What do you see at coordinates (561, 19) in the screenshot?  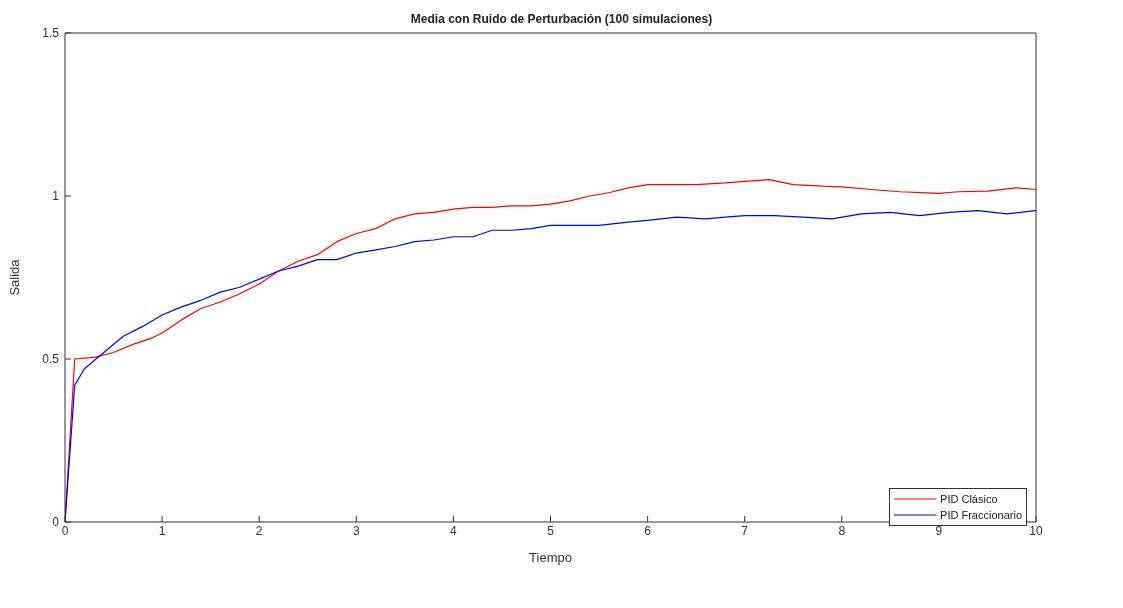 I see `chart-title: Media con Ruido de Perturbación (100 simulaciones)` at bounding box center [561, 19].